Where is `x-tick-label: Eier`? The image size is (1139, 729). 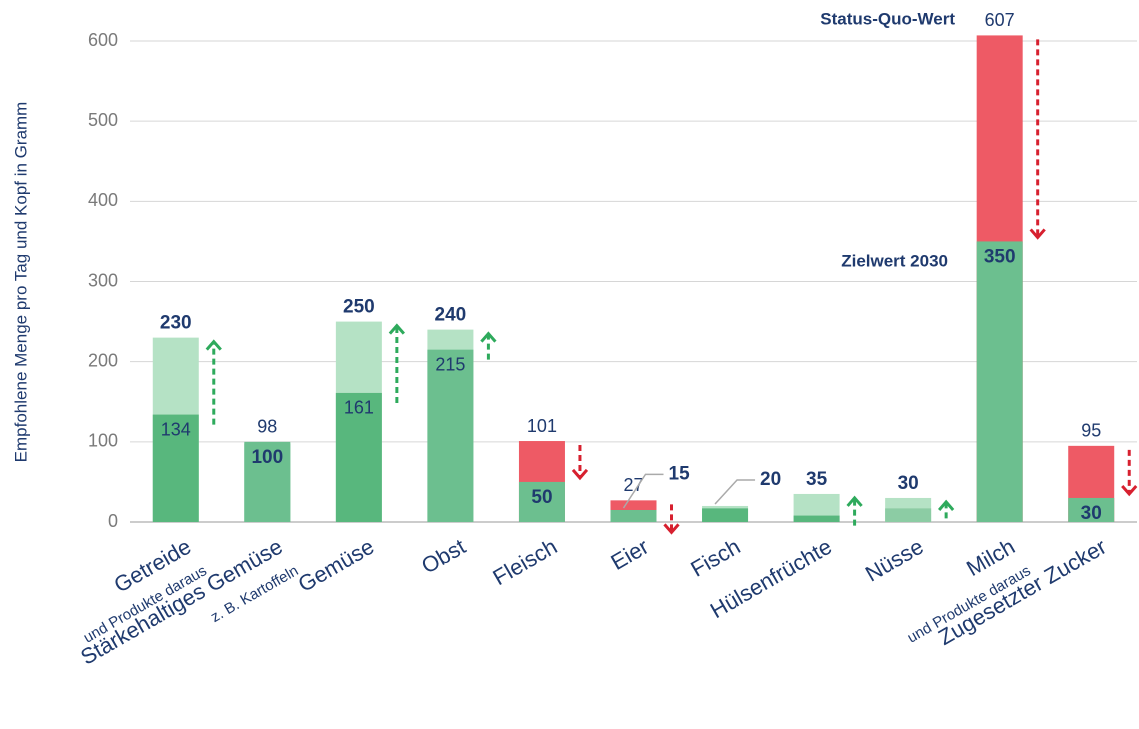
x-tick-label: Eier is located at coordinates (630, 554).